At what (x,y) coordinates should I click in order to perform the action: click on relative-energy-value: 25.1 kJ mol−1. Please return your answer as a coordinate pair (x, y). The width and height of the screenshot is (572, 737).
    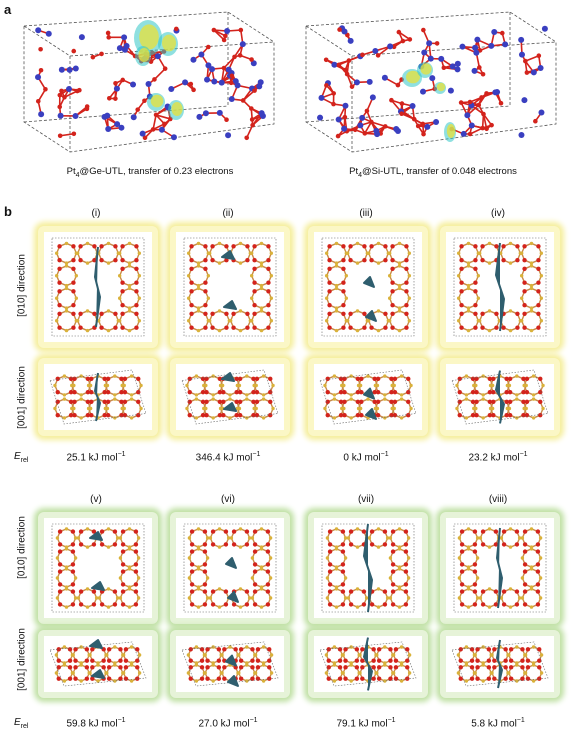
    Looking at the image, I should click on (96, 457).